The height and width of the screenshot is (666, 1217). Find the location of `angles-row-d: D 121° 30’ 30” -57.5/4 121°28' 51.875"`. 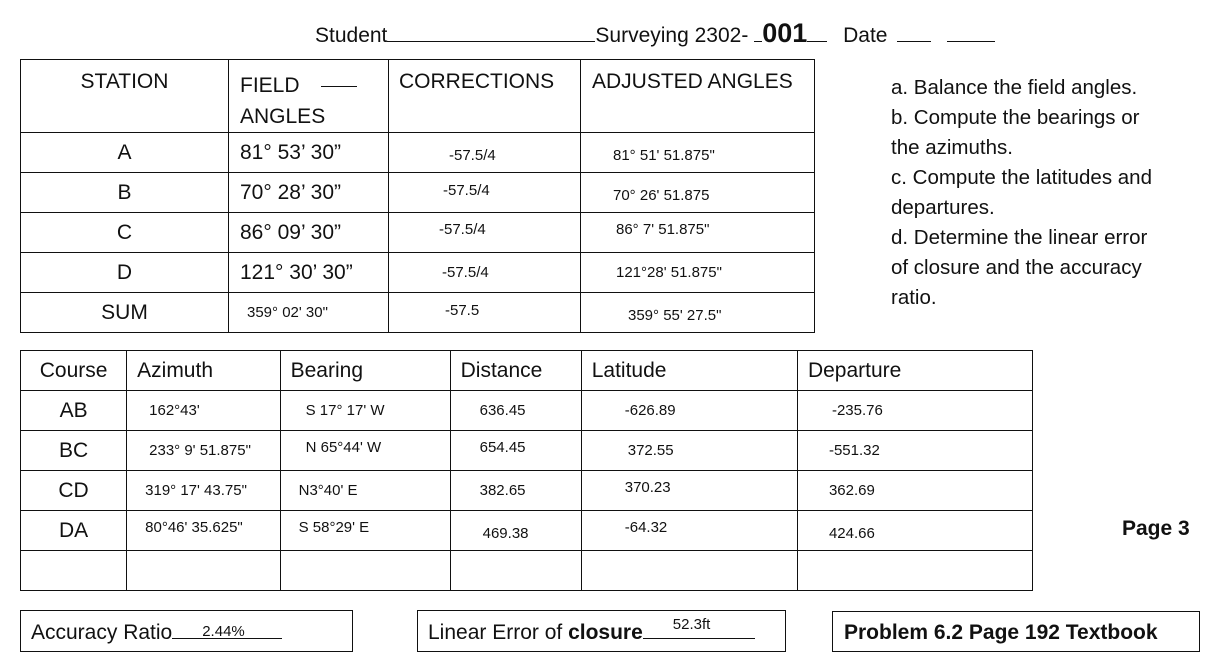

angles-row-d: D 121° 30’ 30” -57.5/4 121°28' 51.875" is located at coordinates (417, 272).